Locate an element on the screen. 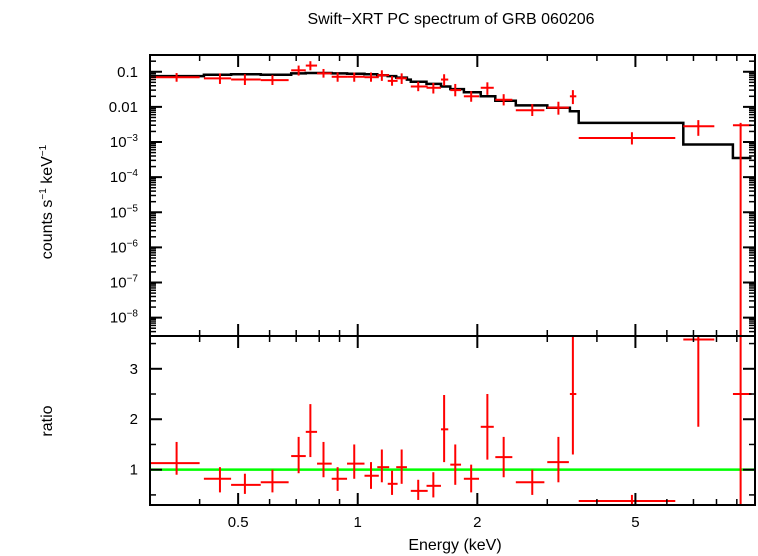 The height and width of the screenshot is (556, 758). y-tick-label: 1 is located at coordinates (134, 470).